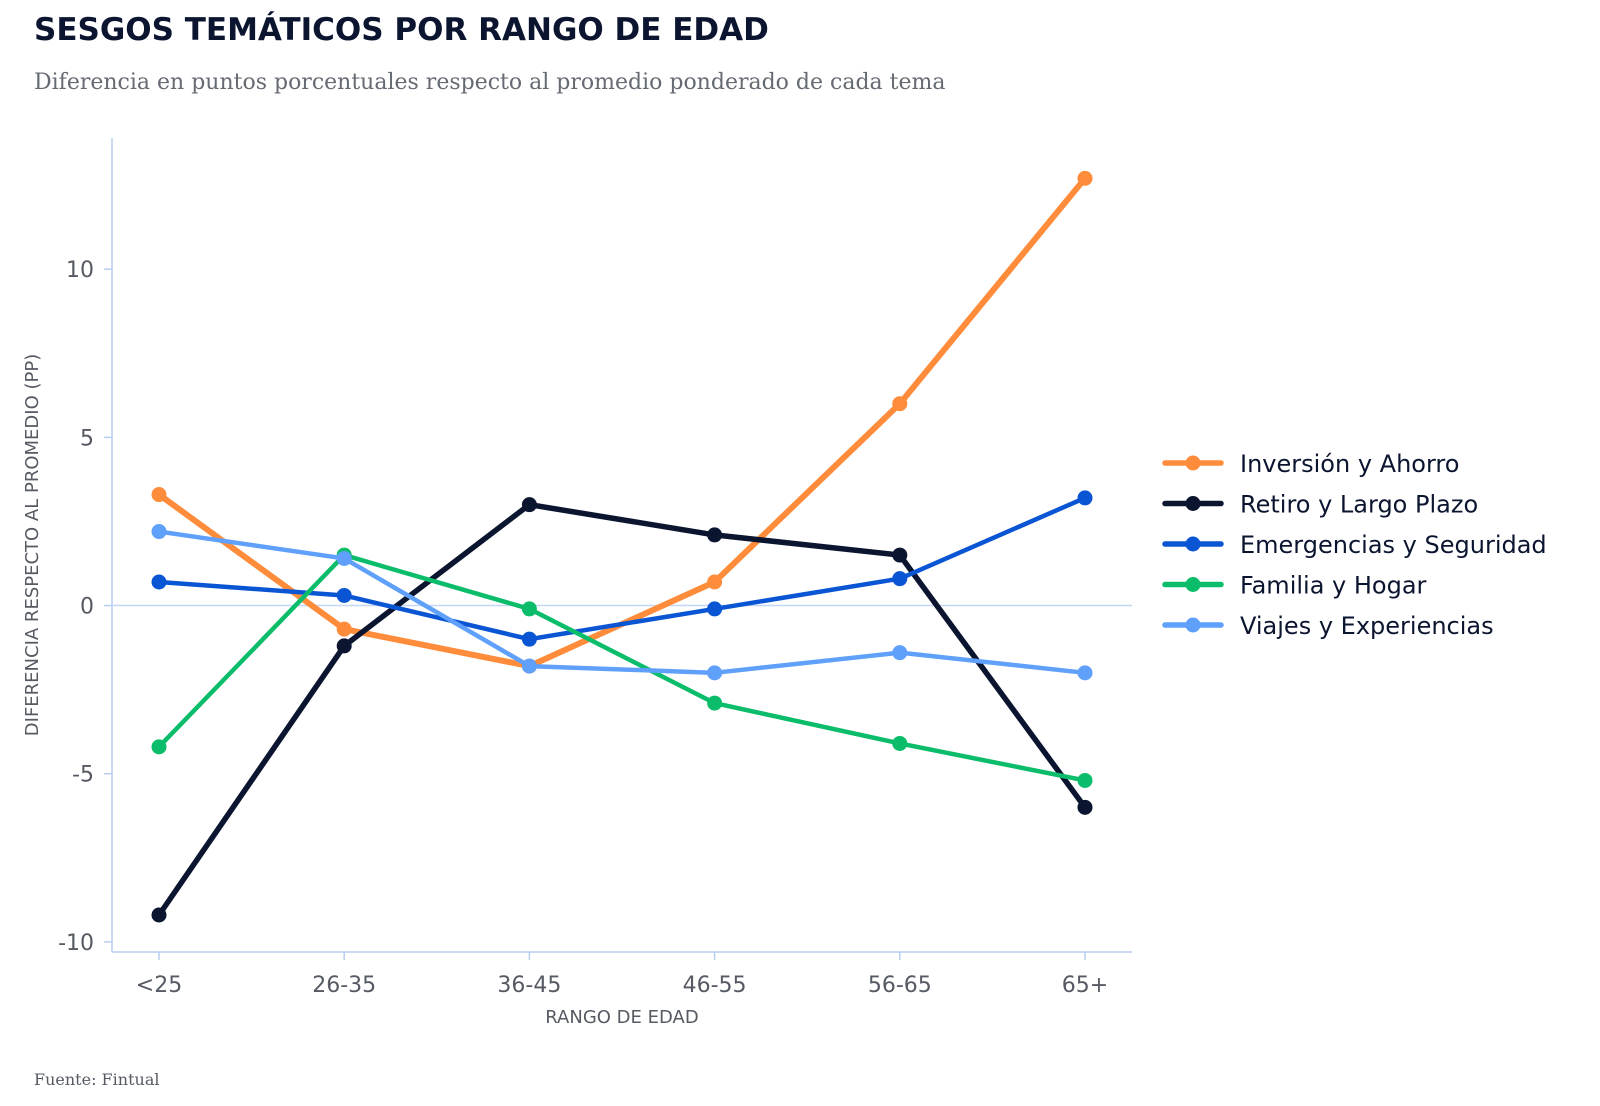  Describe the element at coordinates (83, 775) in the screenshot. I see `y-tick-label: -5` at that location.